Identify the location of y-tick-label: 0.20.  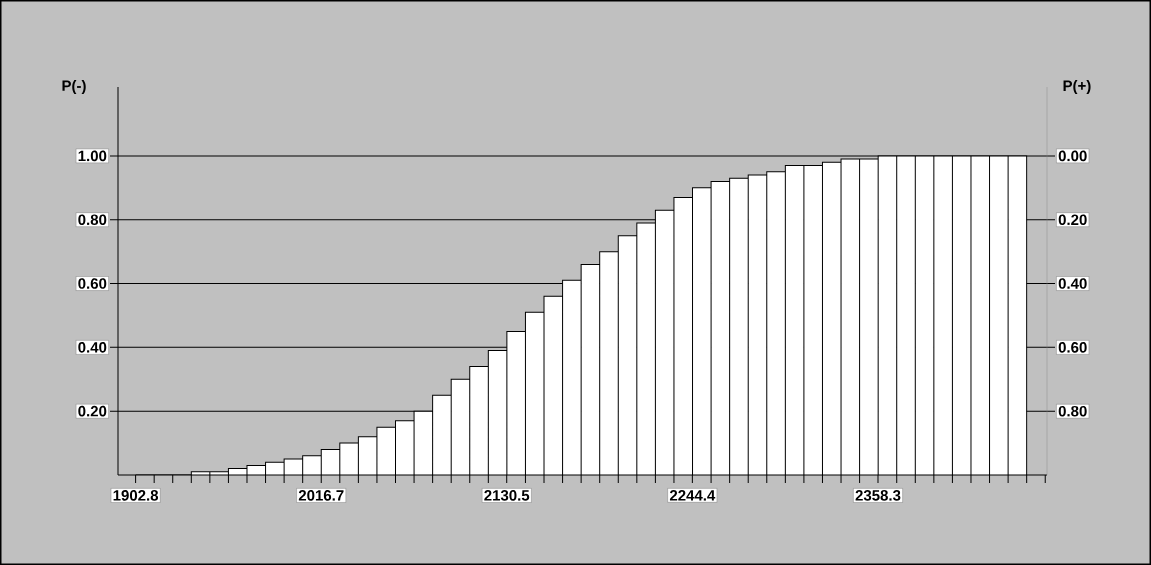
(92, 411).